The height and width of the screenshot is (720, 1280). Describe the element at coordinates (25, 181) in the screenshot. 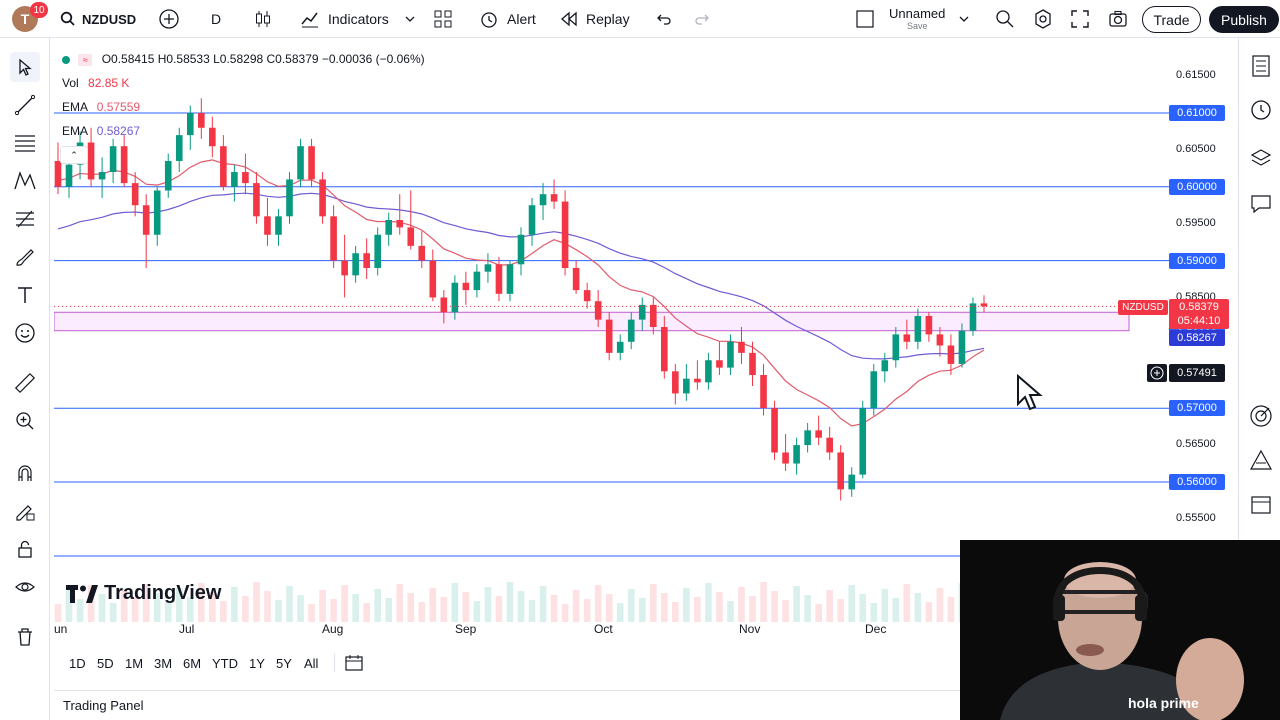

I see `pattern-tool` at that location.